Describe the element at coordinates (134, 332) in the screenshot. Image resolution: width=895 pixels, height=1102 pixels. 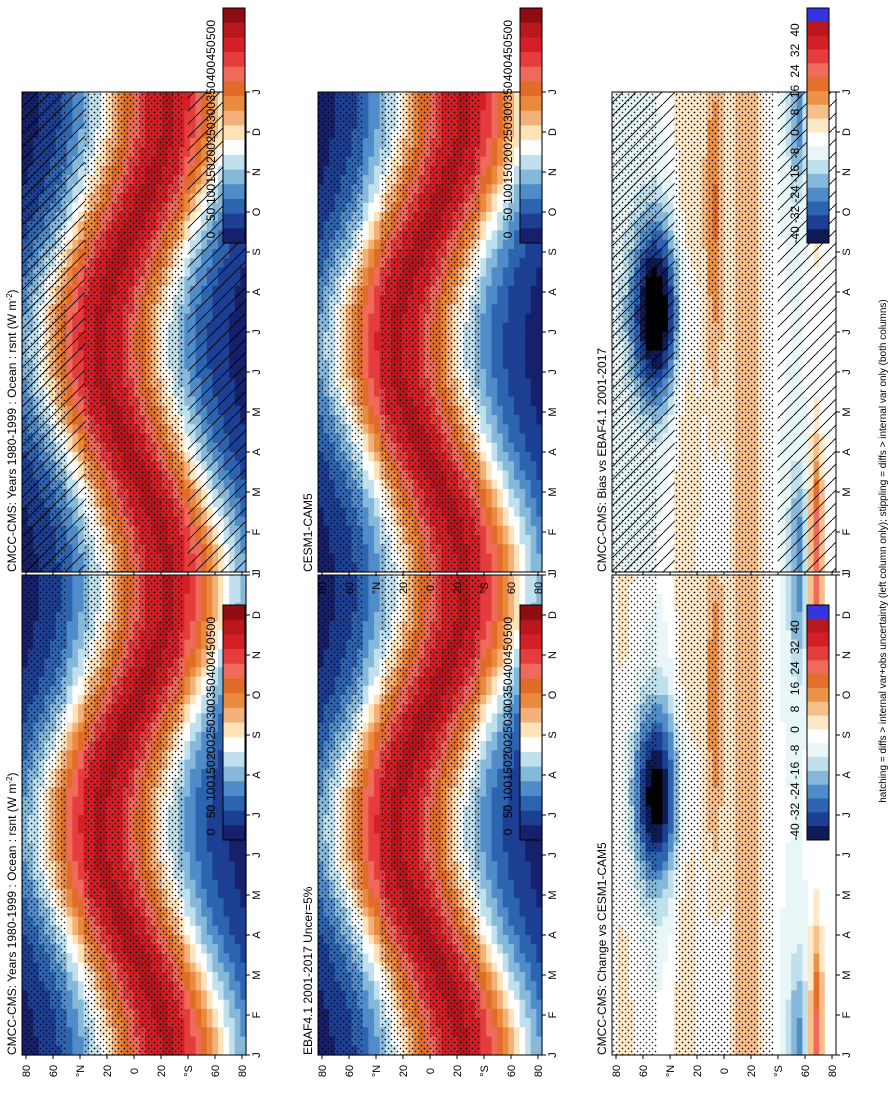
I see `stippling-overlay` at that location.